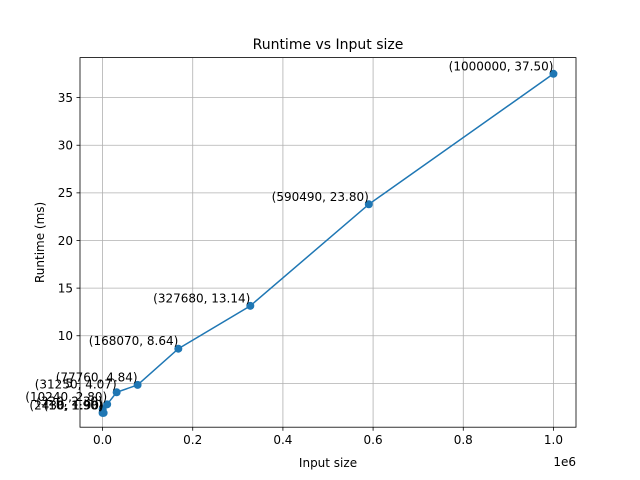 This screenshot has height=480, width=640. Describe the element at coordinates (65, 98) in the screenshot. I see `y-tick-label: 35` at that location.